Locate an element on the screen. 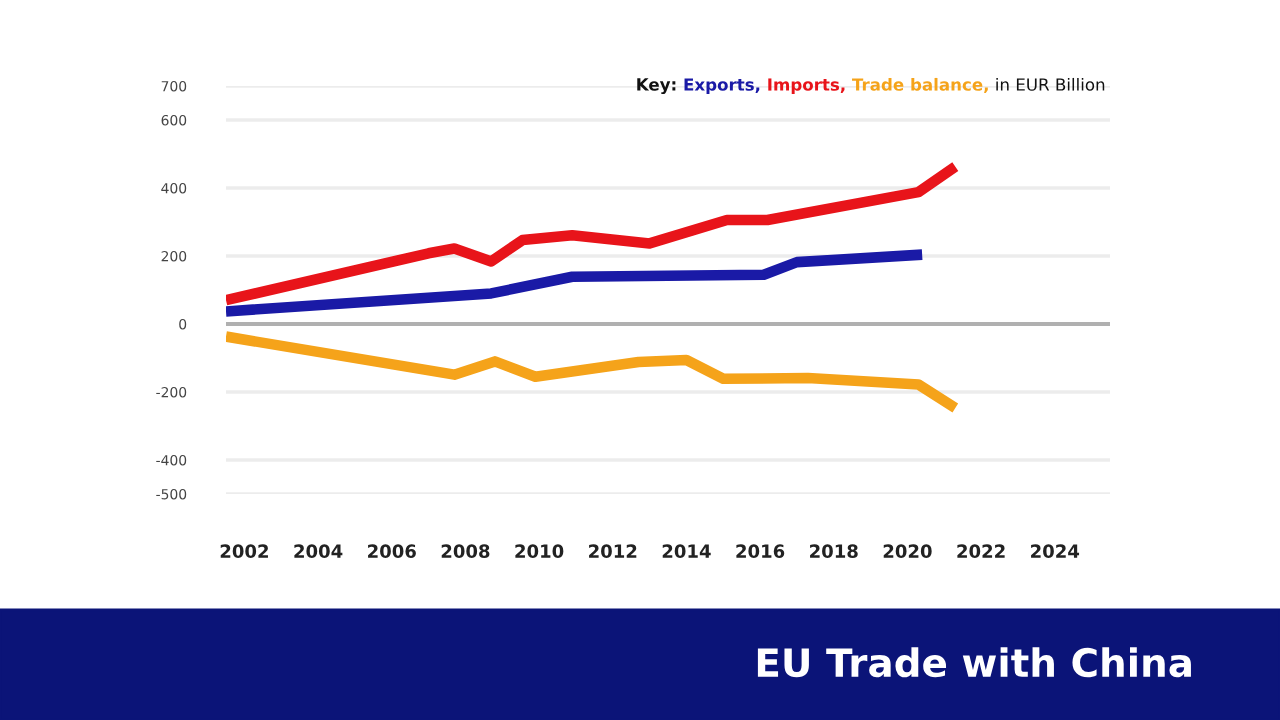  text: EU Trade with China is located at coordinates (974, 662).